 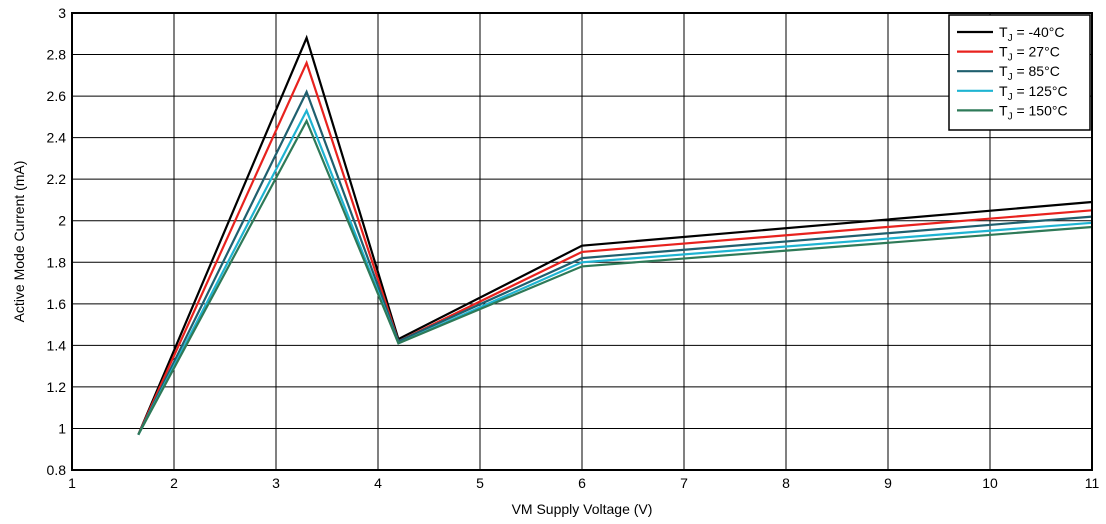 What do you see at coordinates (72, 483) in the screenshot?
I see `x-tick-label: 1` at bounding box center [72, 483].